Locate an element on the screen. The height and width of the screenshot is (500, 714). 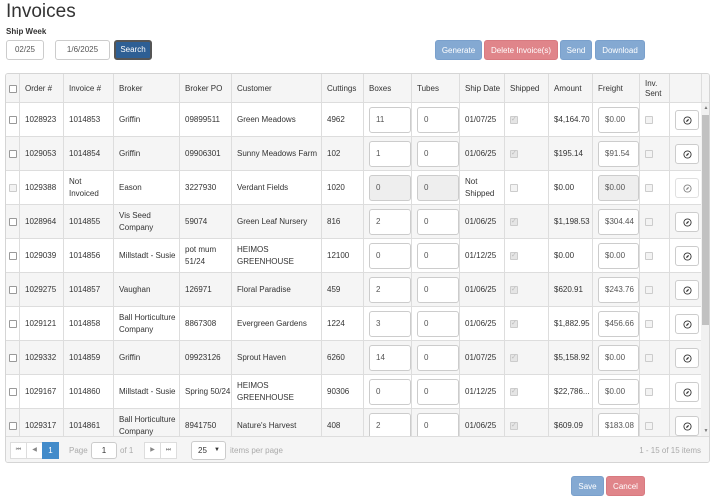
page-number-input: 1 is located at coordinates (104, 450).